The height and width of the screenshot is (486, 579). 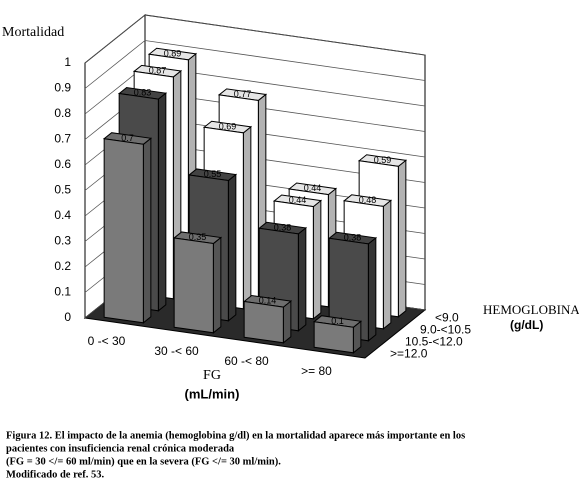 What do you see at coordinates (228, 126) in the screenshot?
I see `value-label: 0.69` at bounding box center [228, 126].